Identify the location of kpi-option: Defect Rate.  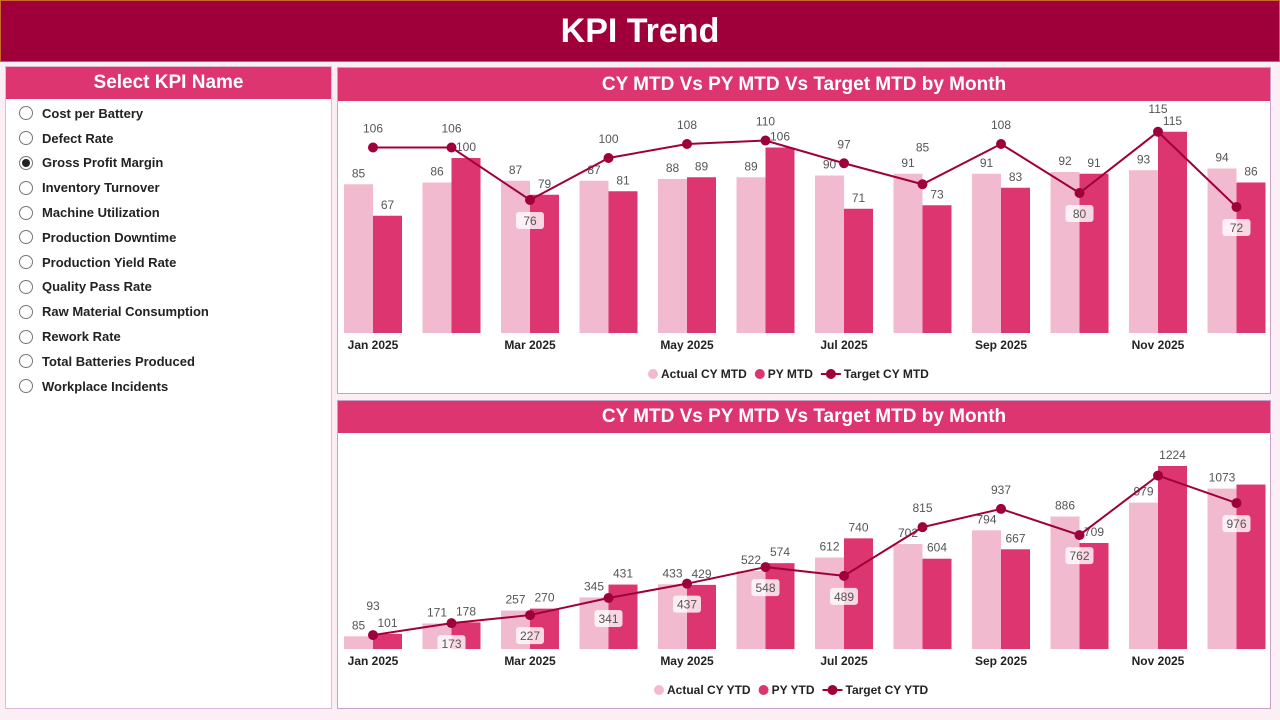
(175, 138).